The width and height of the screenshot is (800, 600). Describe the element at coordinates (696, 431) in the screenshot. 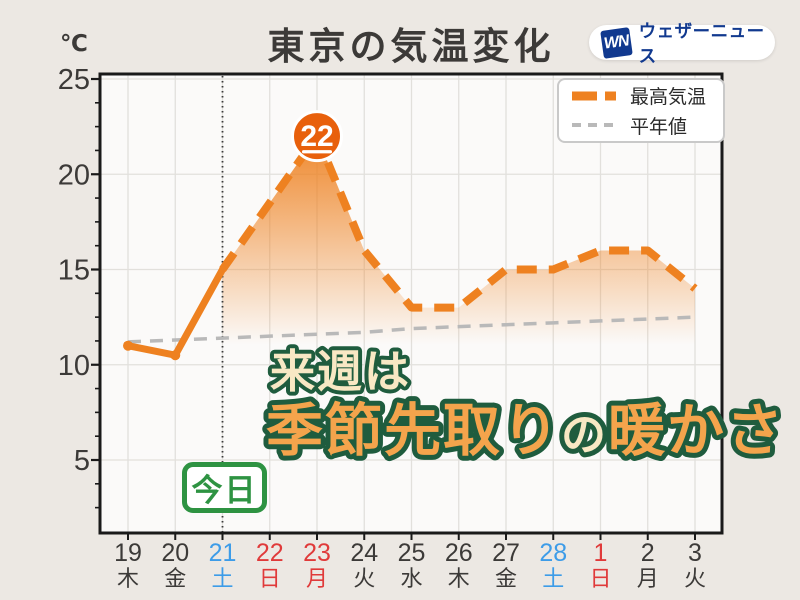

I see `caption-line2-seg3: 暖かさ` at that location.